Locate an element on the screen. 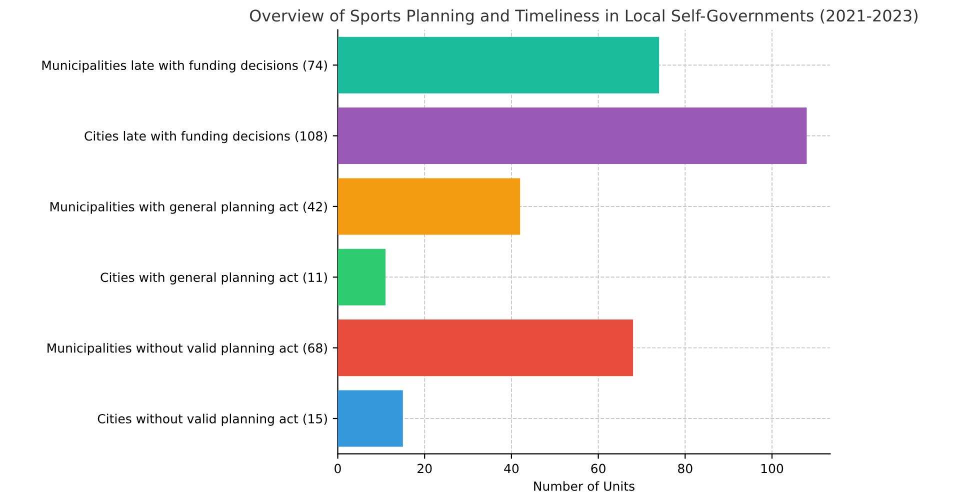  x-tick-label: 60 is located at coordinates (598, 469).